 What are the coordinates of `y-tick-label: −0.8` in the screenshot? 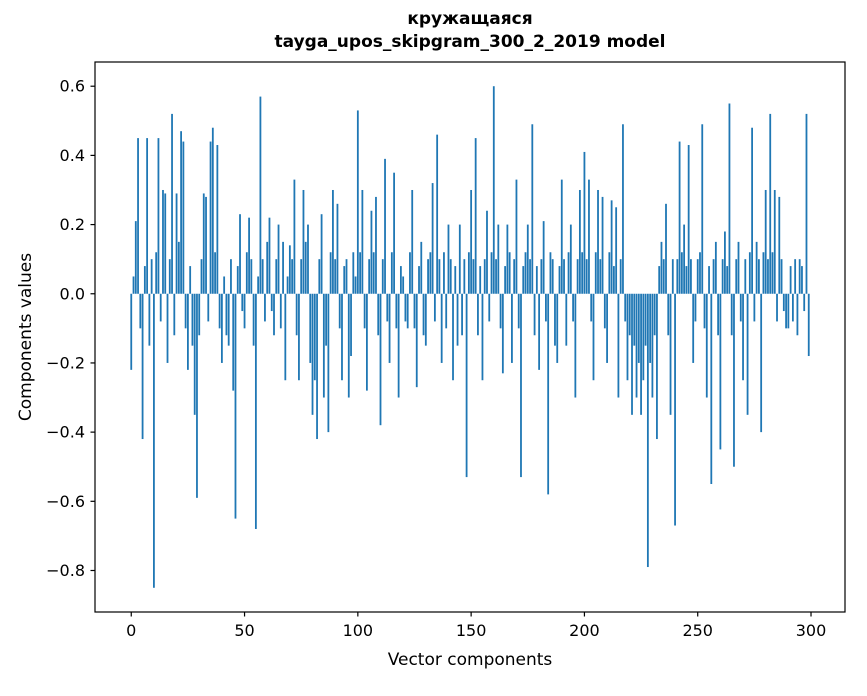 It's located at (65, 570).